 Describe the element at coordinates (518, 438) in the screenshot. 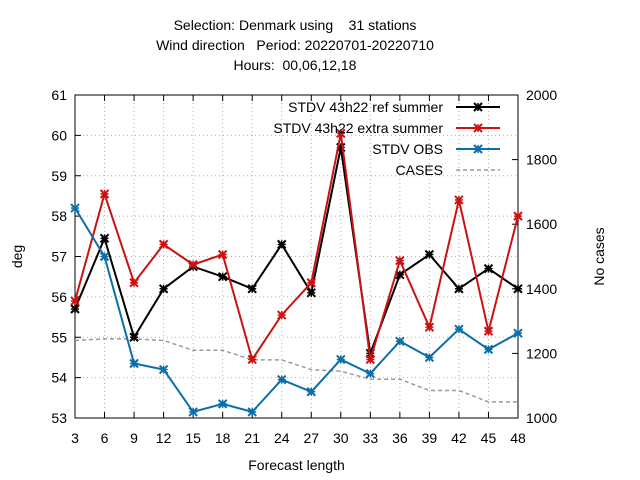

I see `x-tick-label: 48` at that location.